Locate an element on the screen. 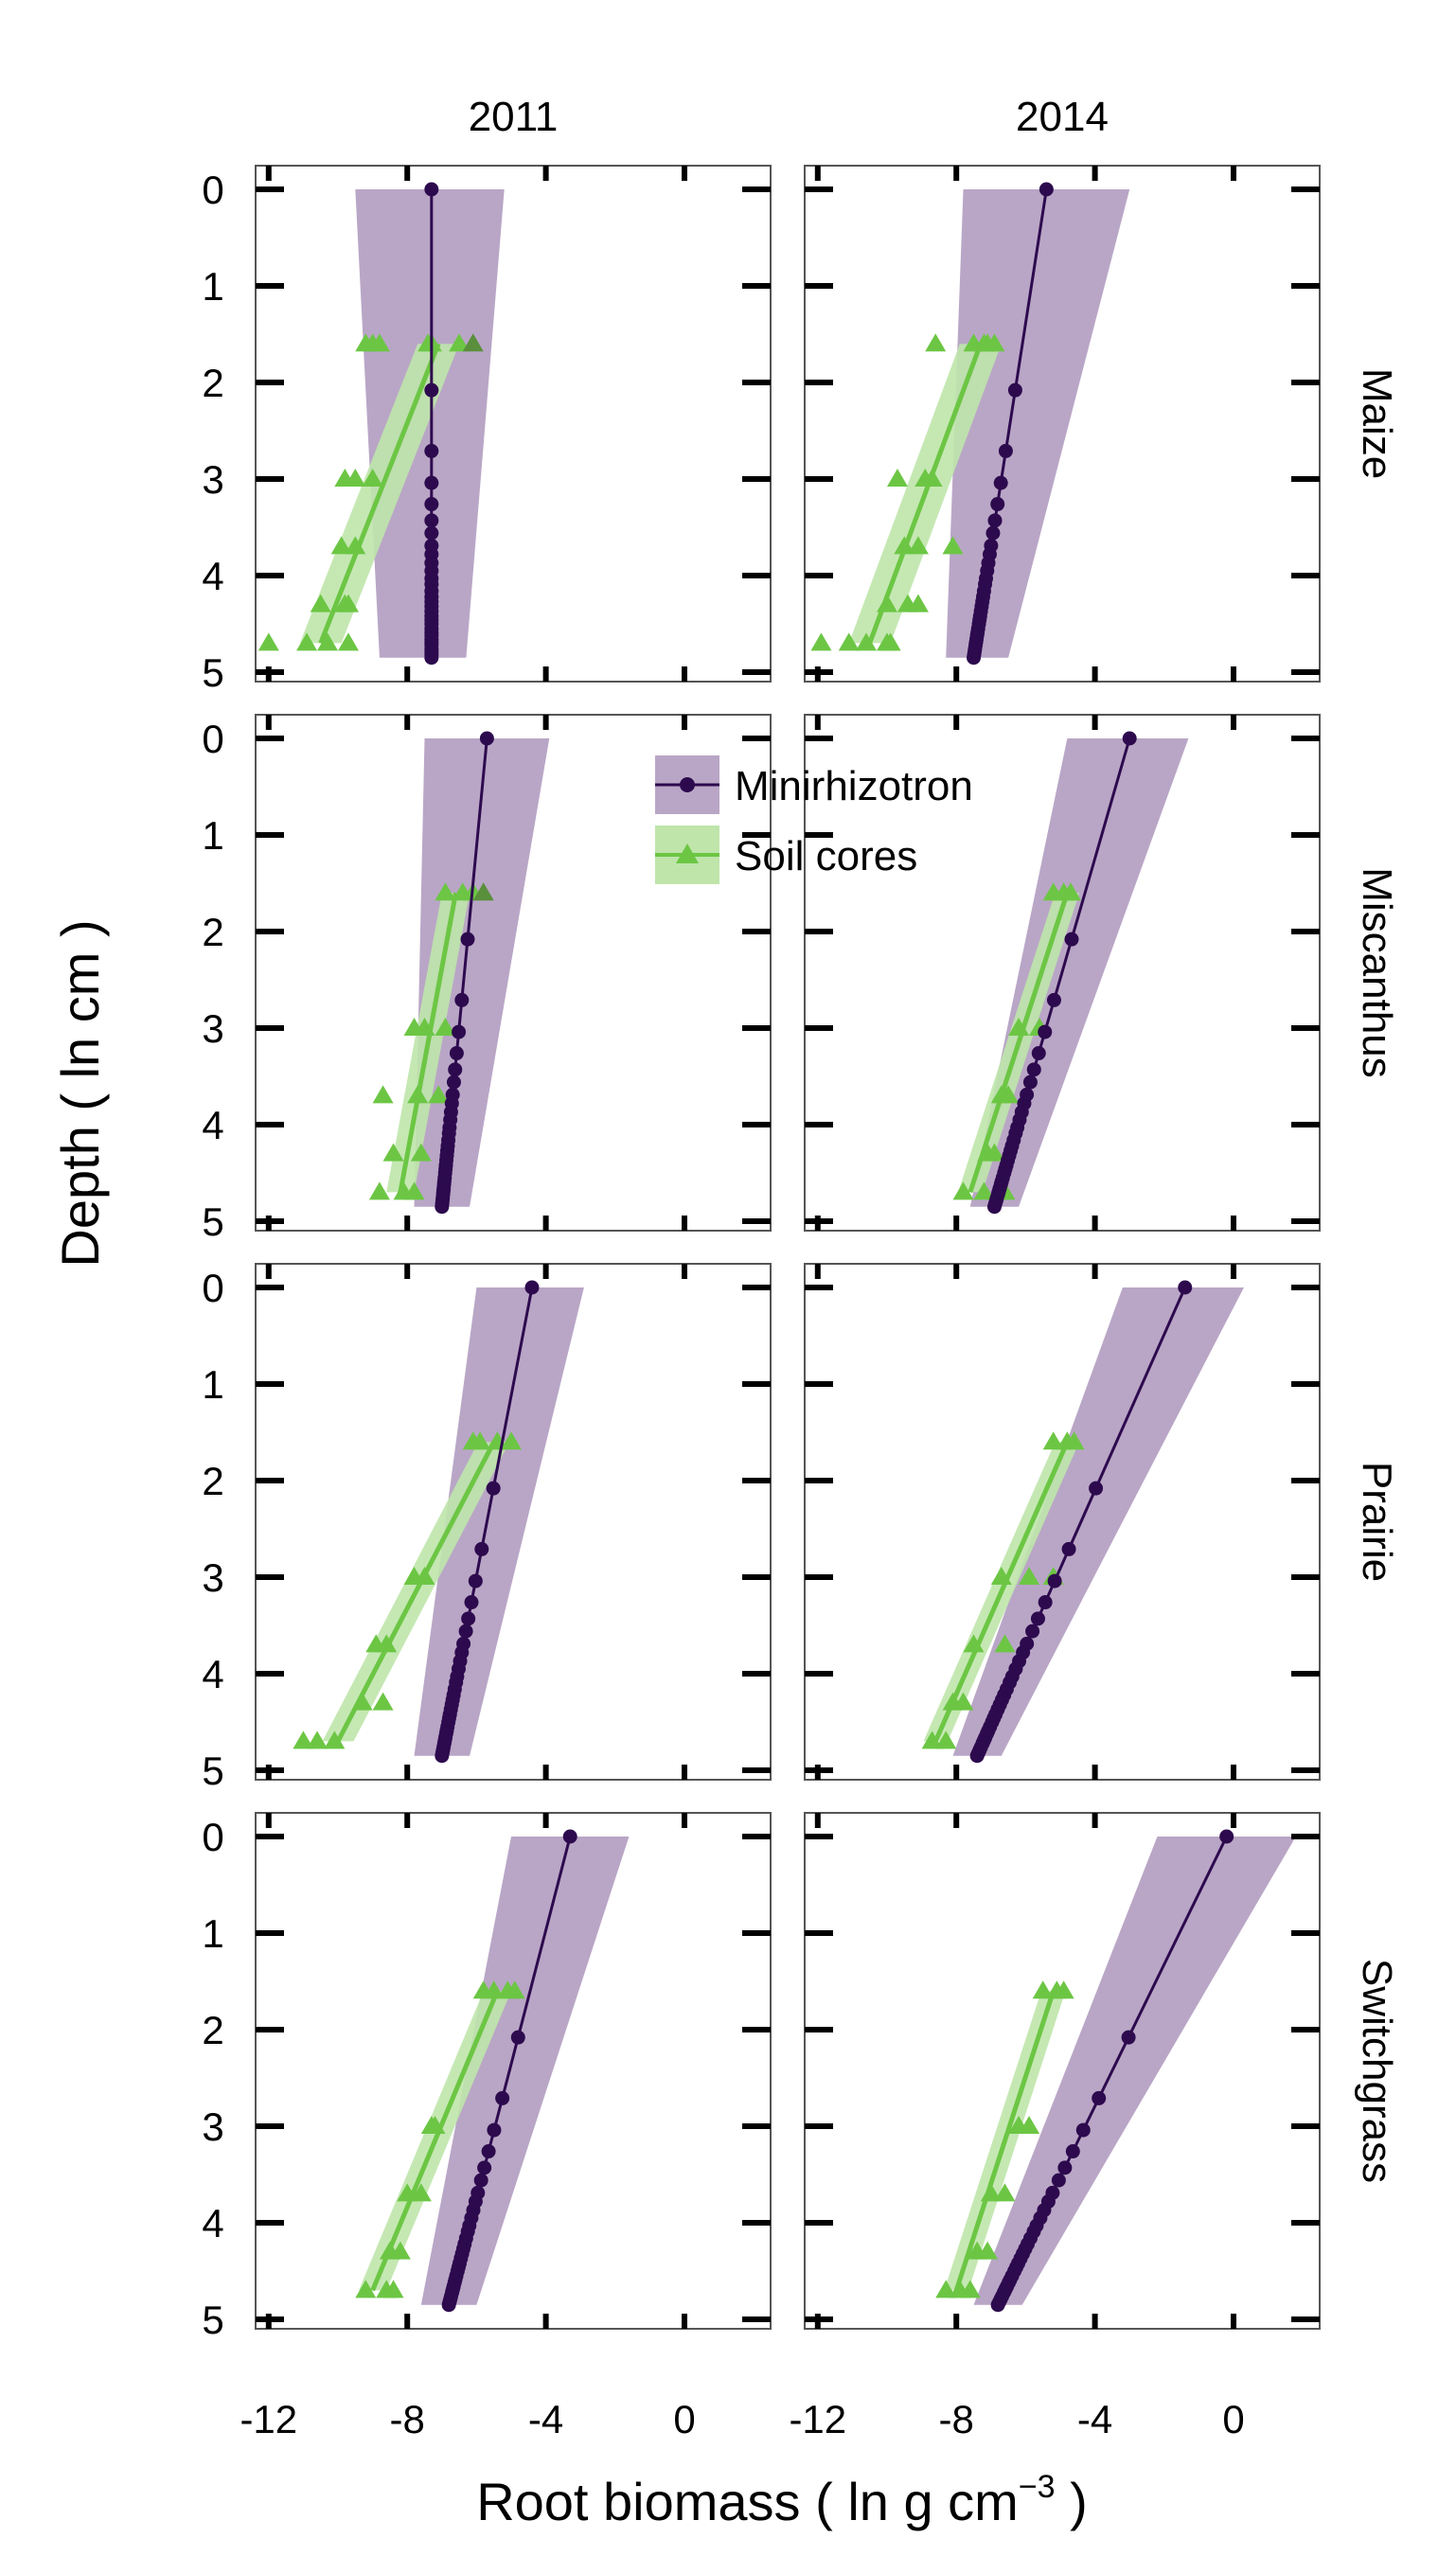  y-tick-label: 0 is located at coordinates (213, 190).